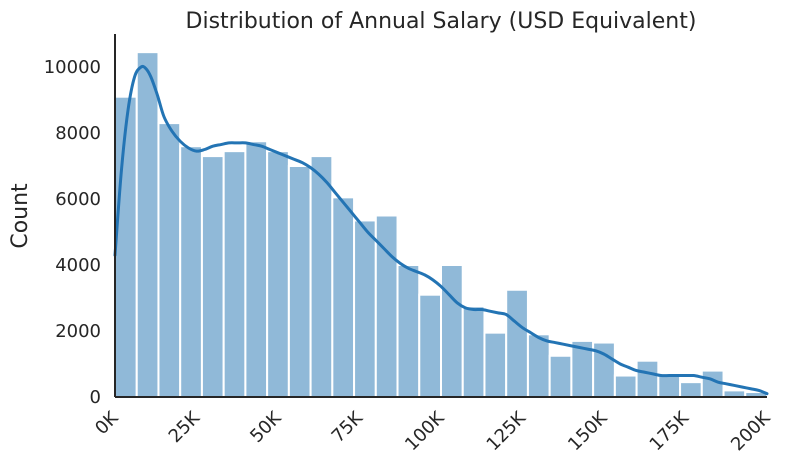 The height and width of the screenshot is (474, 802). I want to click on y-tick-label: 8000, so click(78, 133).